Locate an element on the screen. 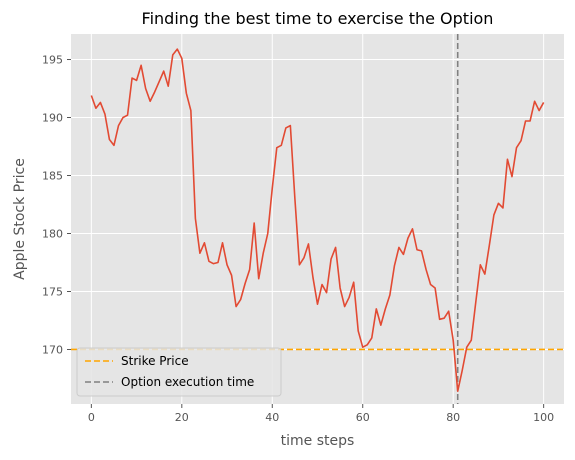 This screenshot has height=460, width=575. legend-label: Strike Price is located at coordinates (155, 361).